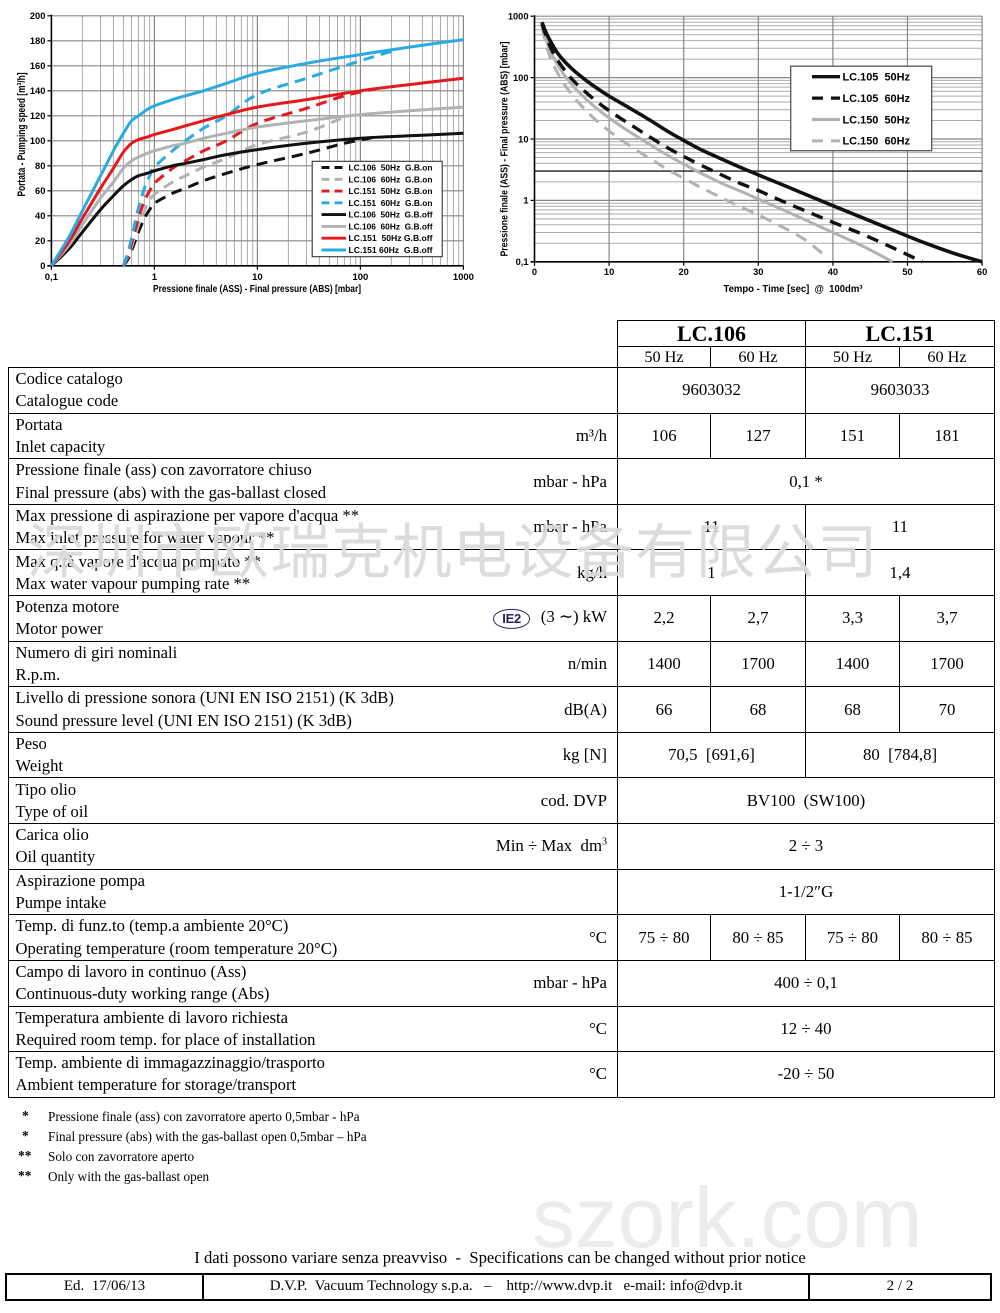  What do you see at coordinates (38, 91) in the screenshot?
I see `svg-text: 140` at bounding box center [38, 91].